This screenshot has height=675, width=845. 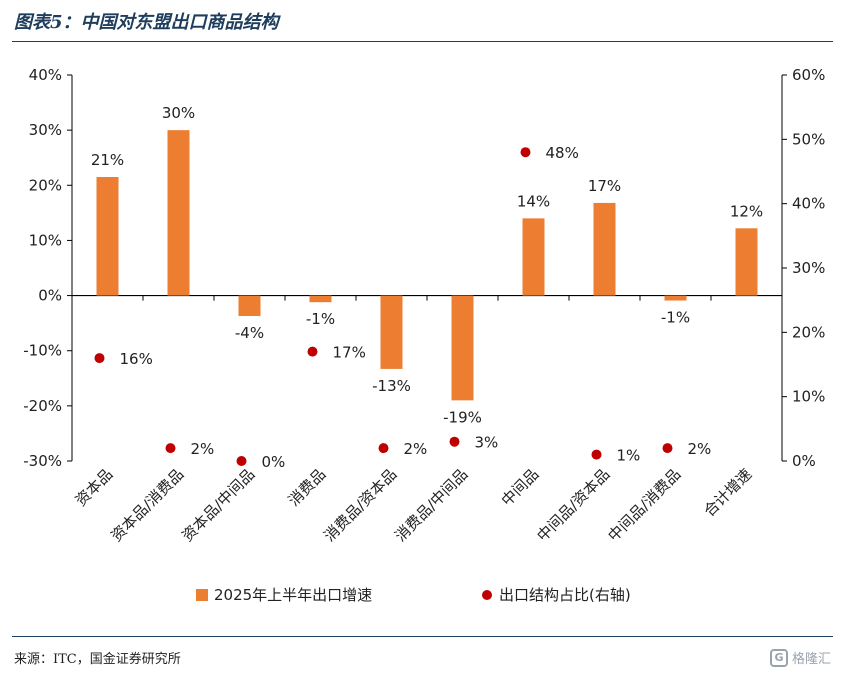 I want to click on bar-value-label: 30%, so click(x=178, y=113).